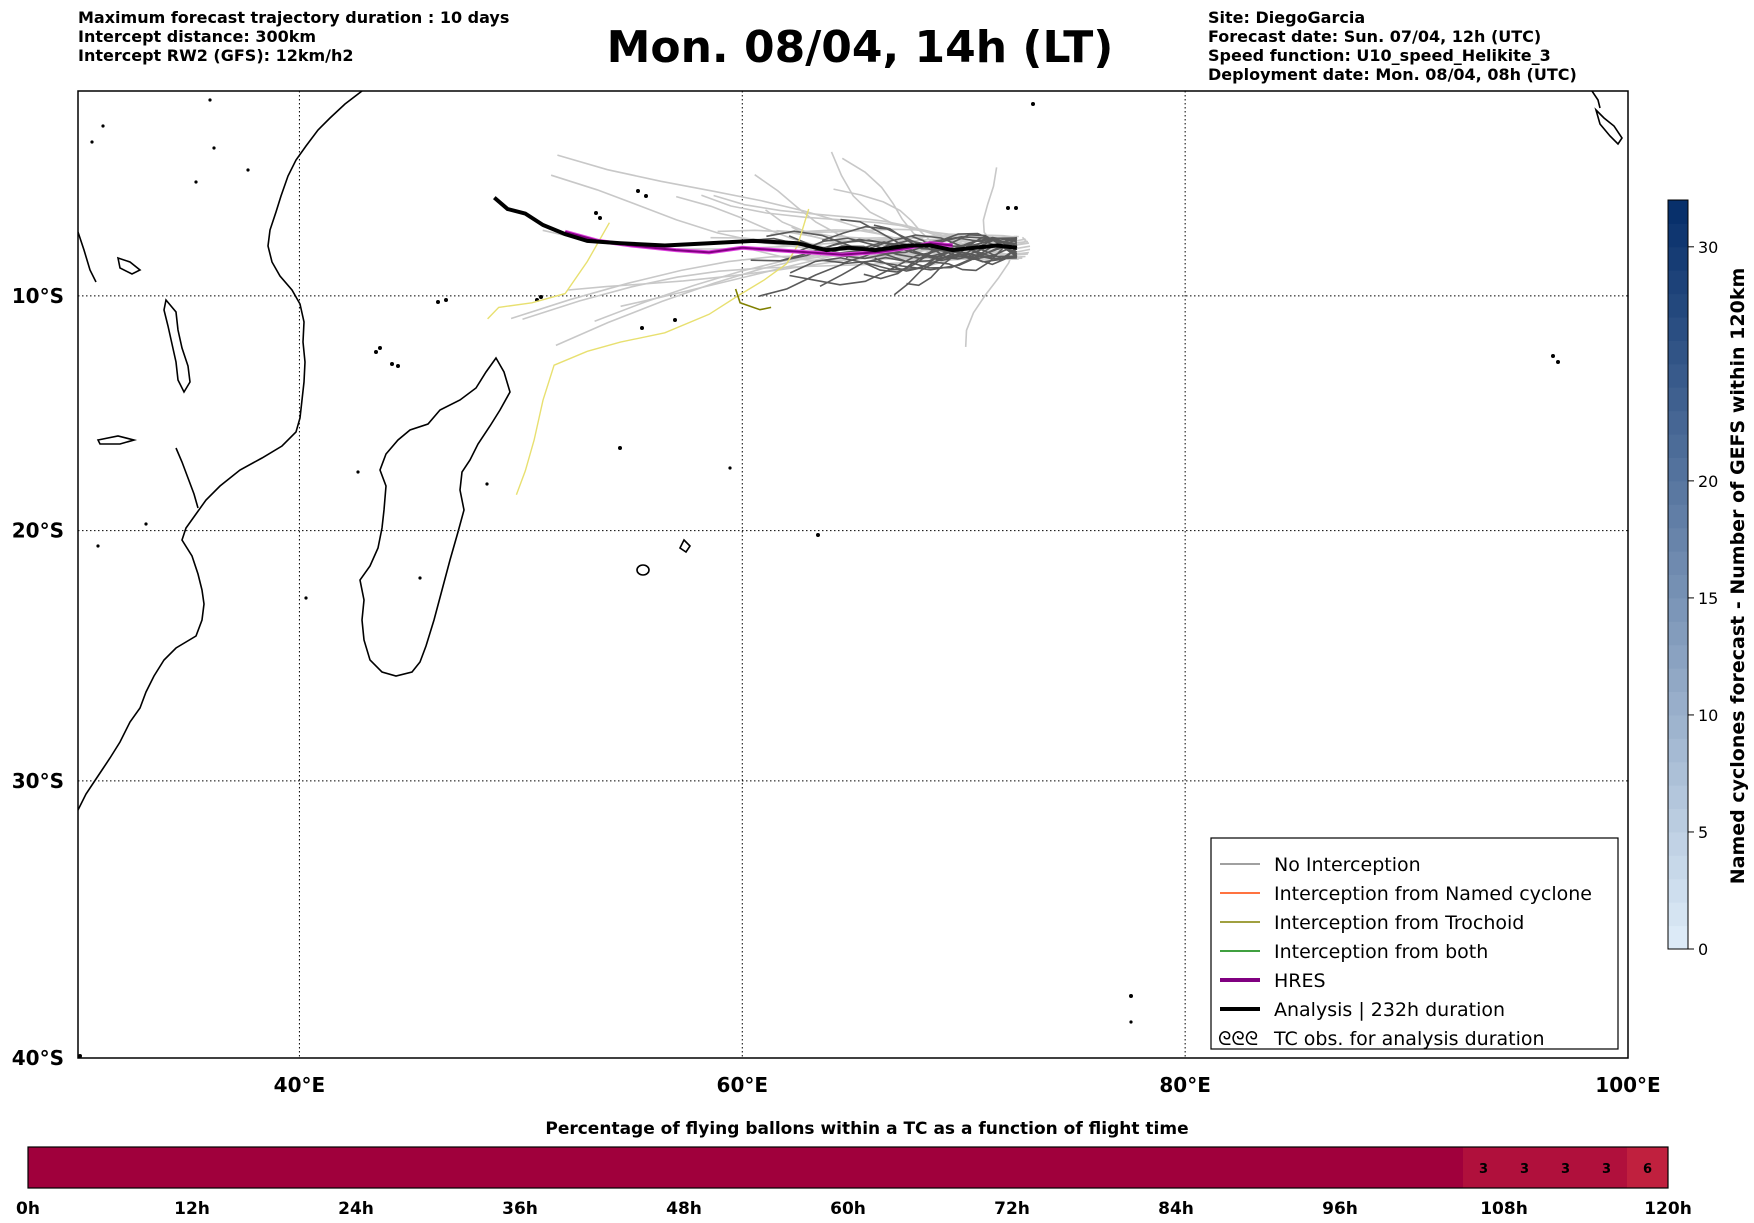  I want to click on lon-tick-label: 60°E, so click(743, 1085).